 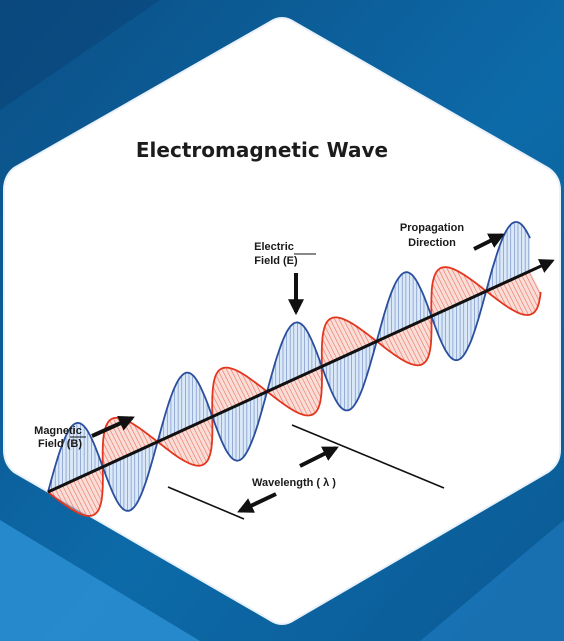 I want to click on diagram-title: Electromagnetic Wave, so click(x=262, y=150).